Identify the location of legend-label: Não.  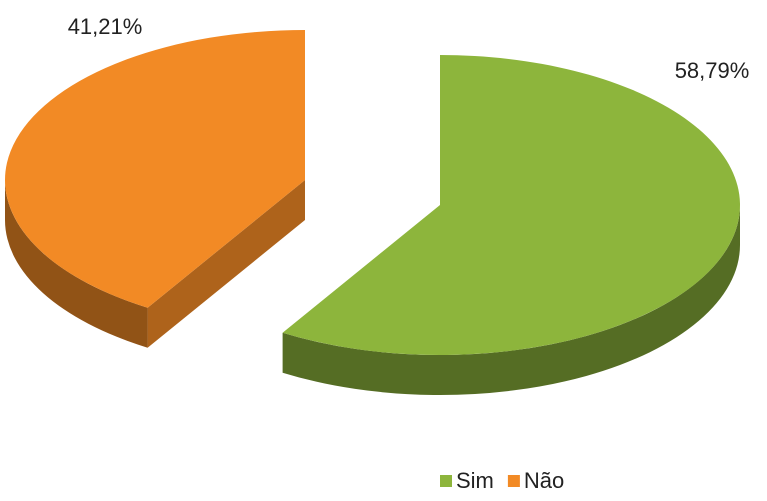
(544, 480).